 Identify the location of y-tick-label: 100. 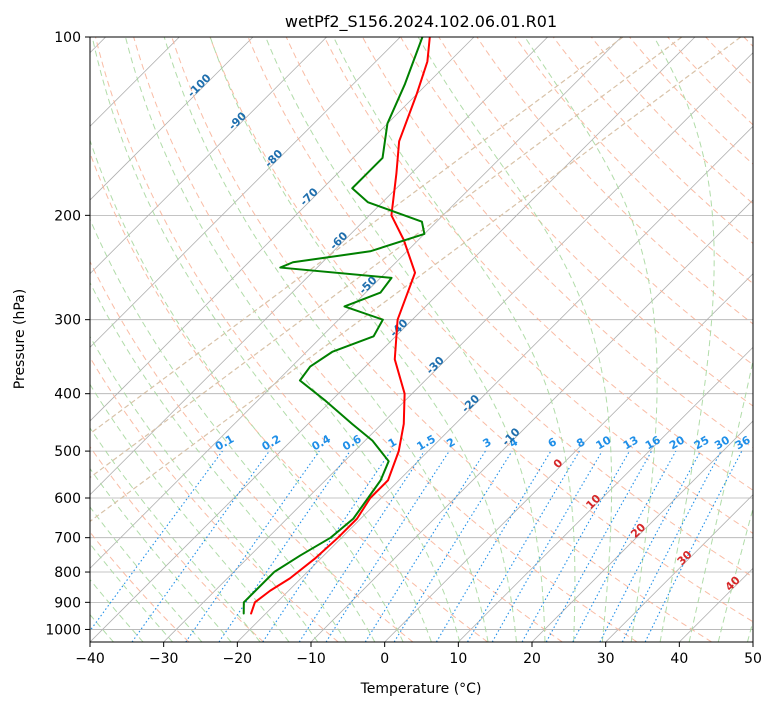
(67, 38).